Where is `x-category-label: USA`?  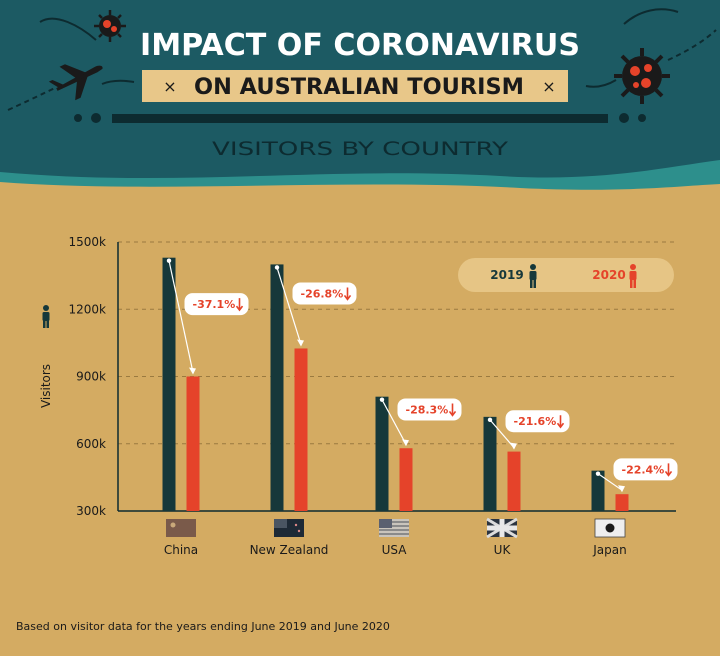 x-category-label: USA is located at coordinates (395, 550).